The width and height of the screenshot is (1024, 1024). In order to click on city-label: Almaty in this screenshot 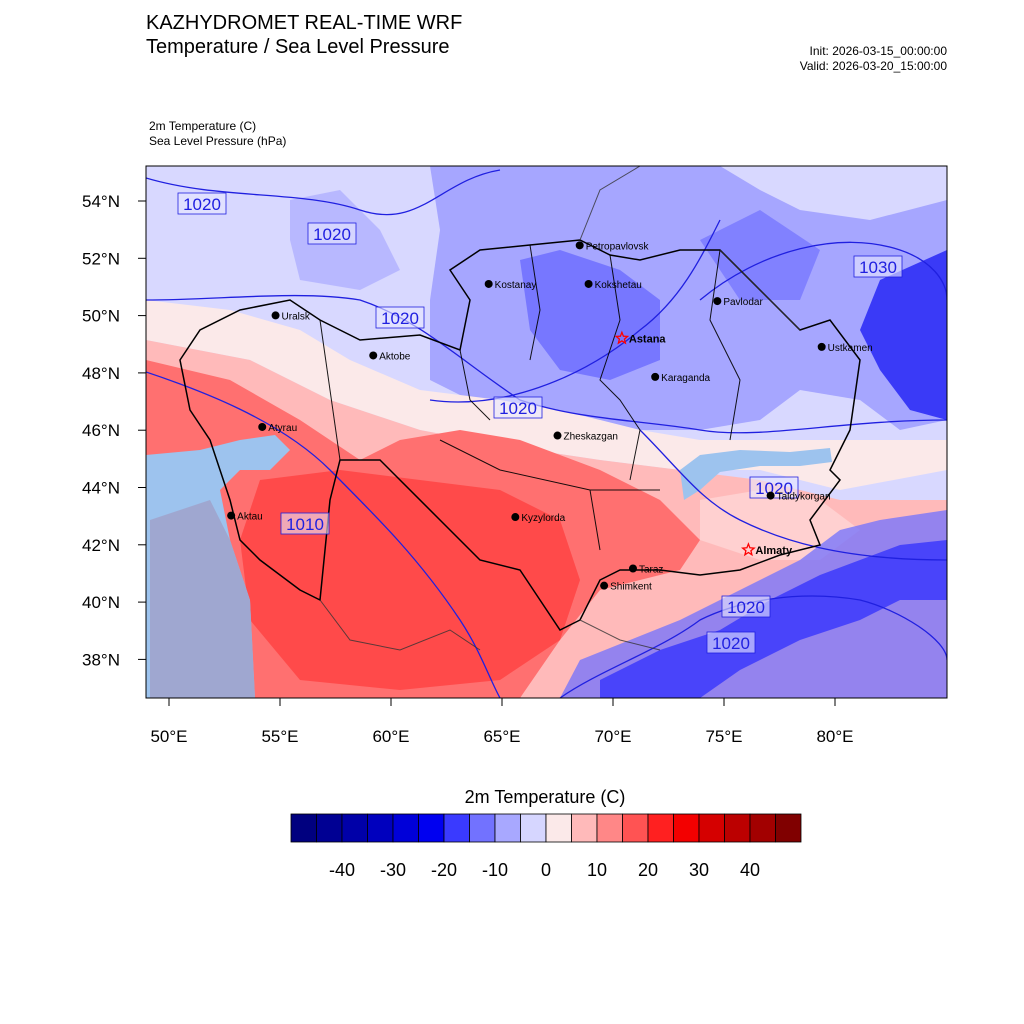, I will do `click(774, 551)`.